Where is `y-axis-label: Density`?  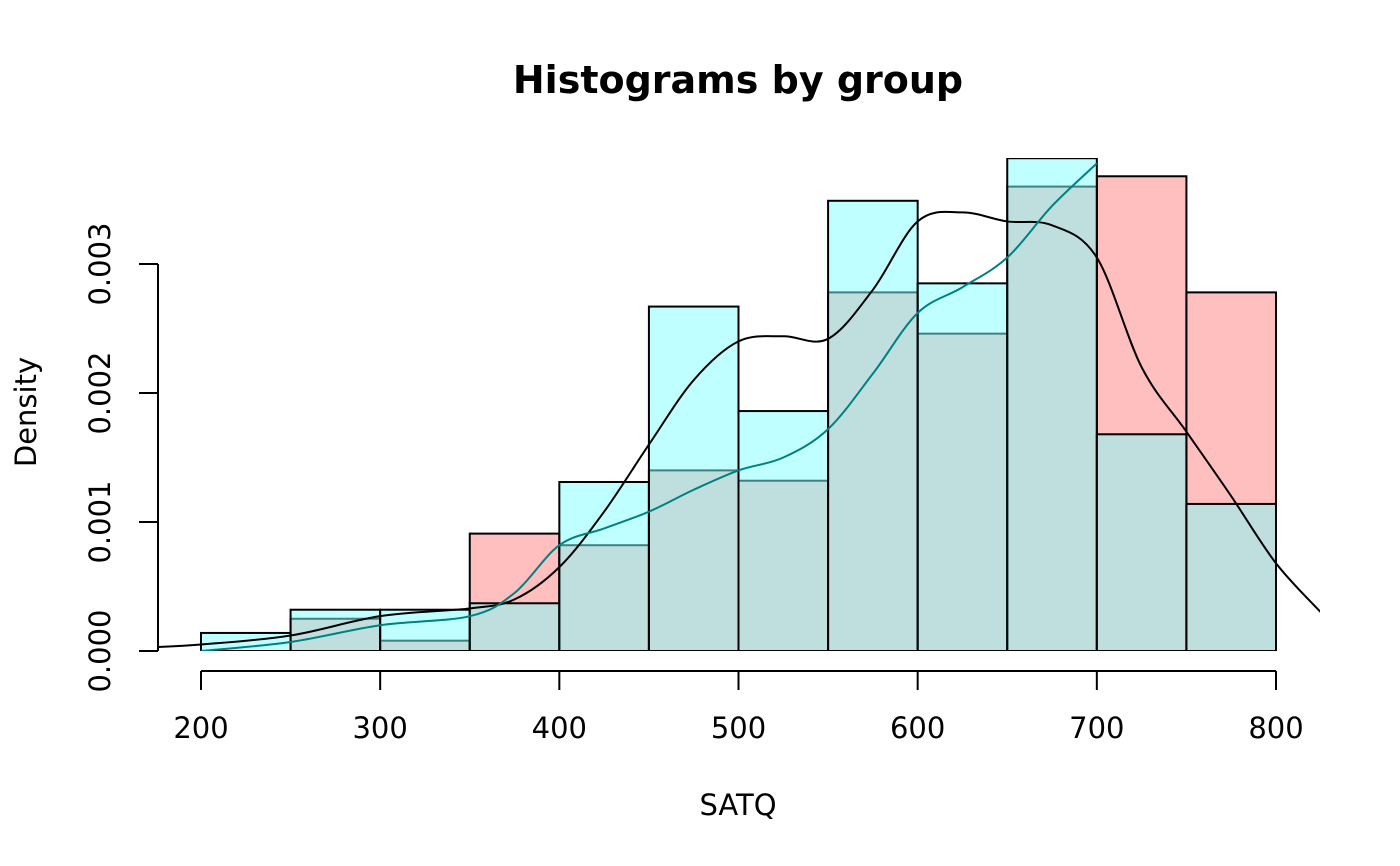 y-axis-label: Density is located at coordinates (26, 412).